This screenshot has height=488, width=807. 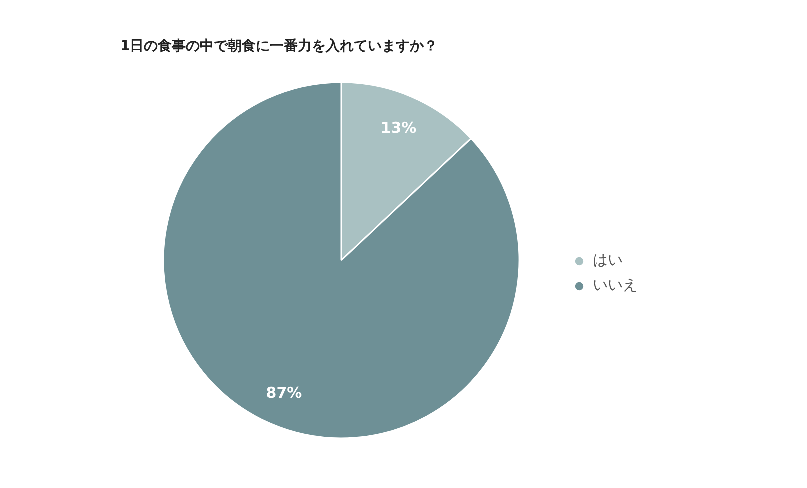 I want to click on legend-label: はい, so click(x=608, y=260).